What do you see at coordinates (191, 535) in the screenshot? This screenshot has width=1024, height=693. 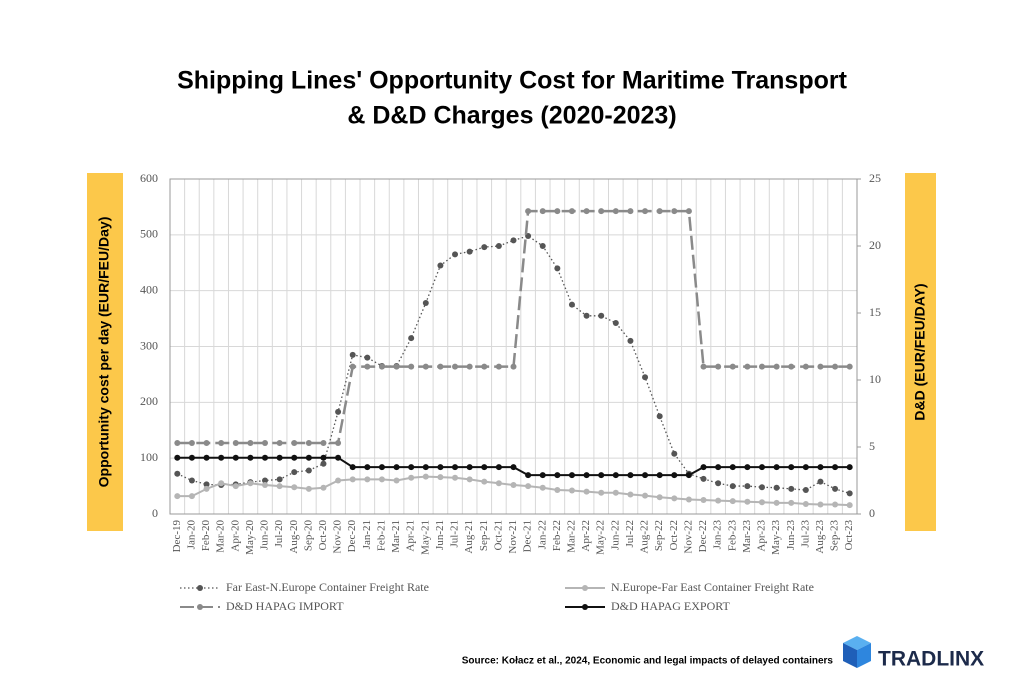 I see `x-tick-label: Jan-20` at bounding box center [191, 535].